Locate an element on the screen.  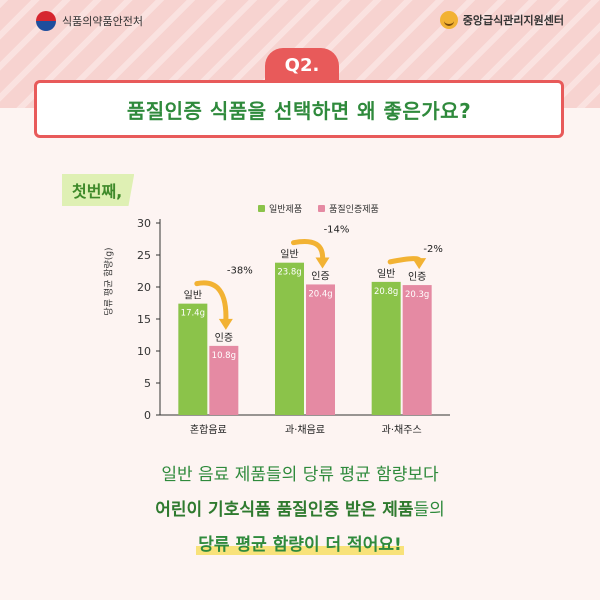
message-line-3-highlight: 당류 평균 함량이 더 적어요! is located at coordinates (300, 545).